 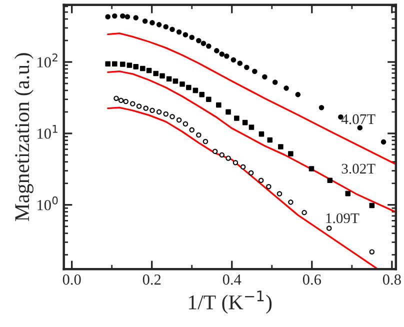 What do you see at coordinates (358, 119) in the screenshot?
I see `series-label: 4.07T` at bounding box center [358, 119].